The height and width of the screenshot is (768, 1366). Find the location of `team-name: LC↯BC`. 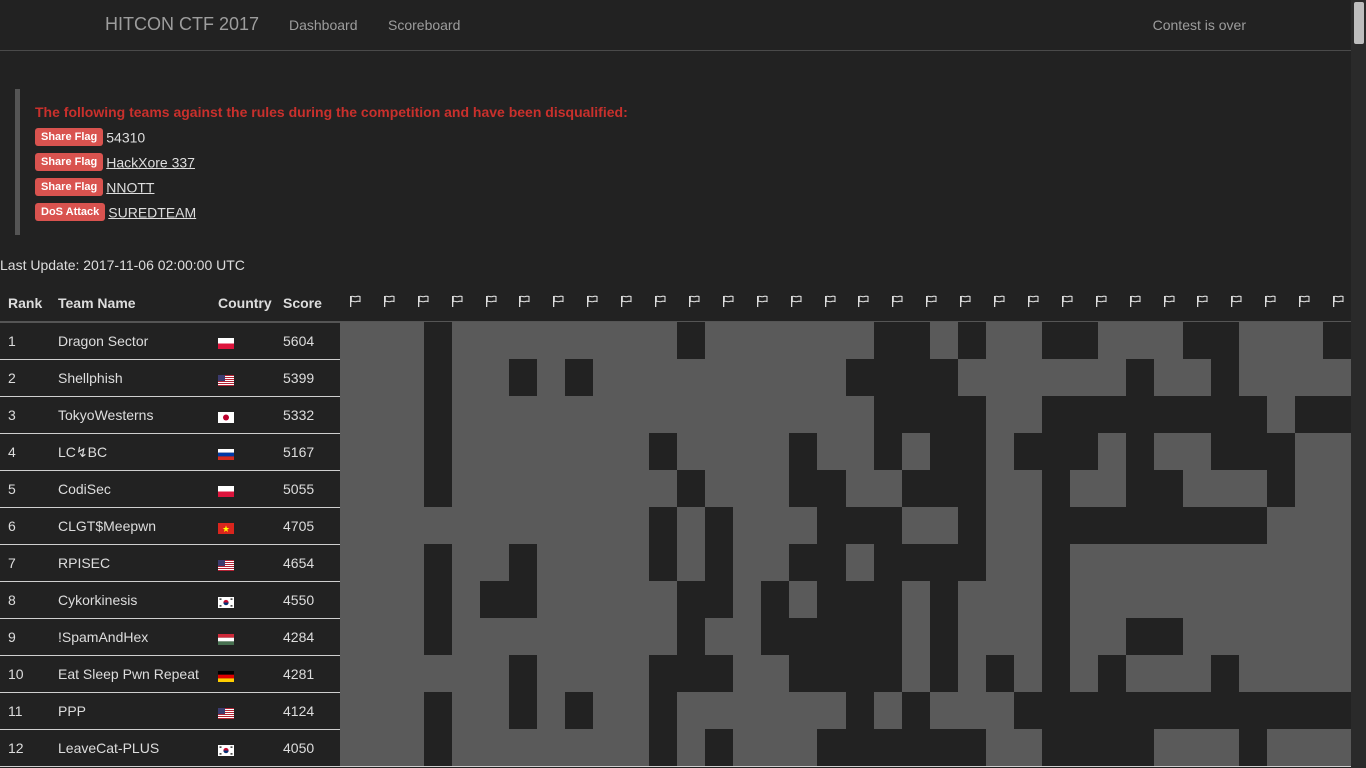

team-name: LC↯BC is located at coordinates (83, 452).